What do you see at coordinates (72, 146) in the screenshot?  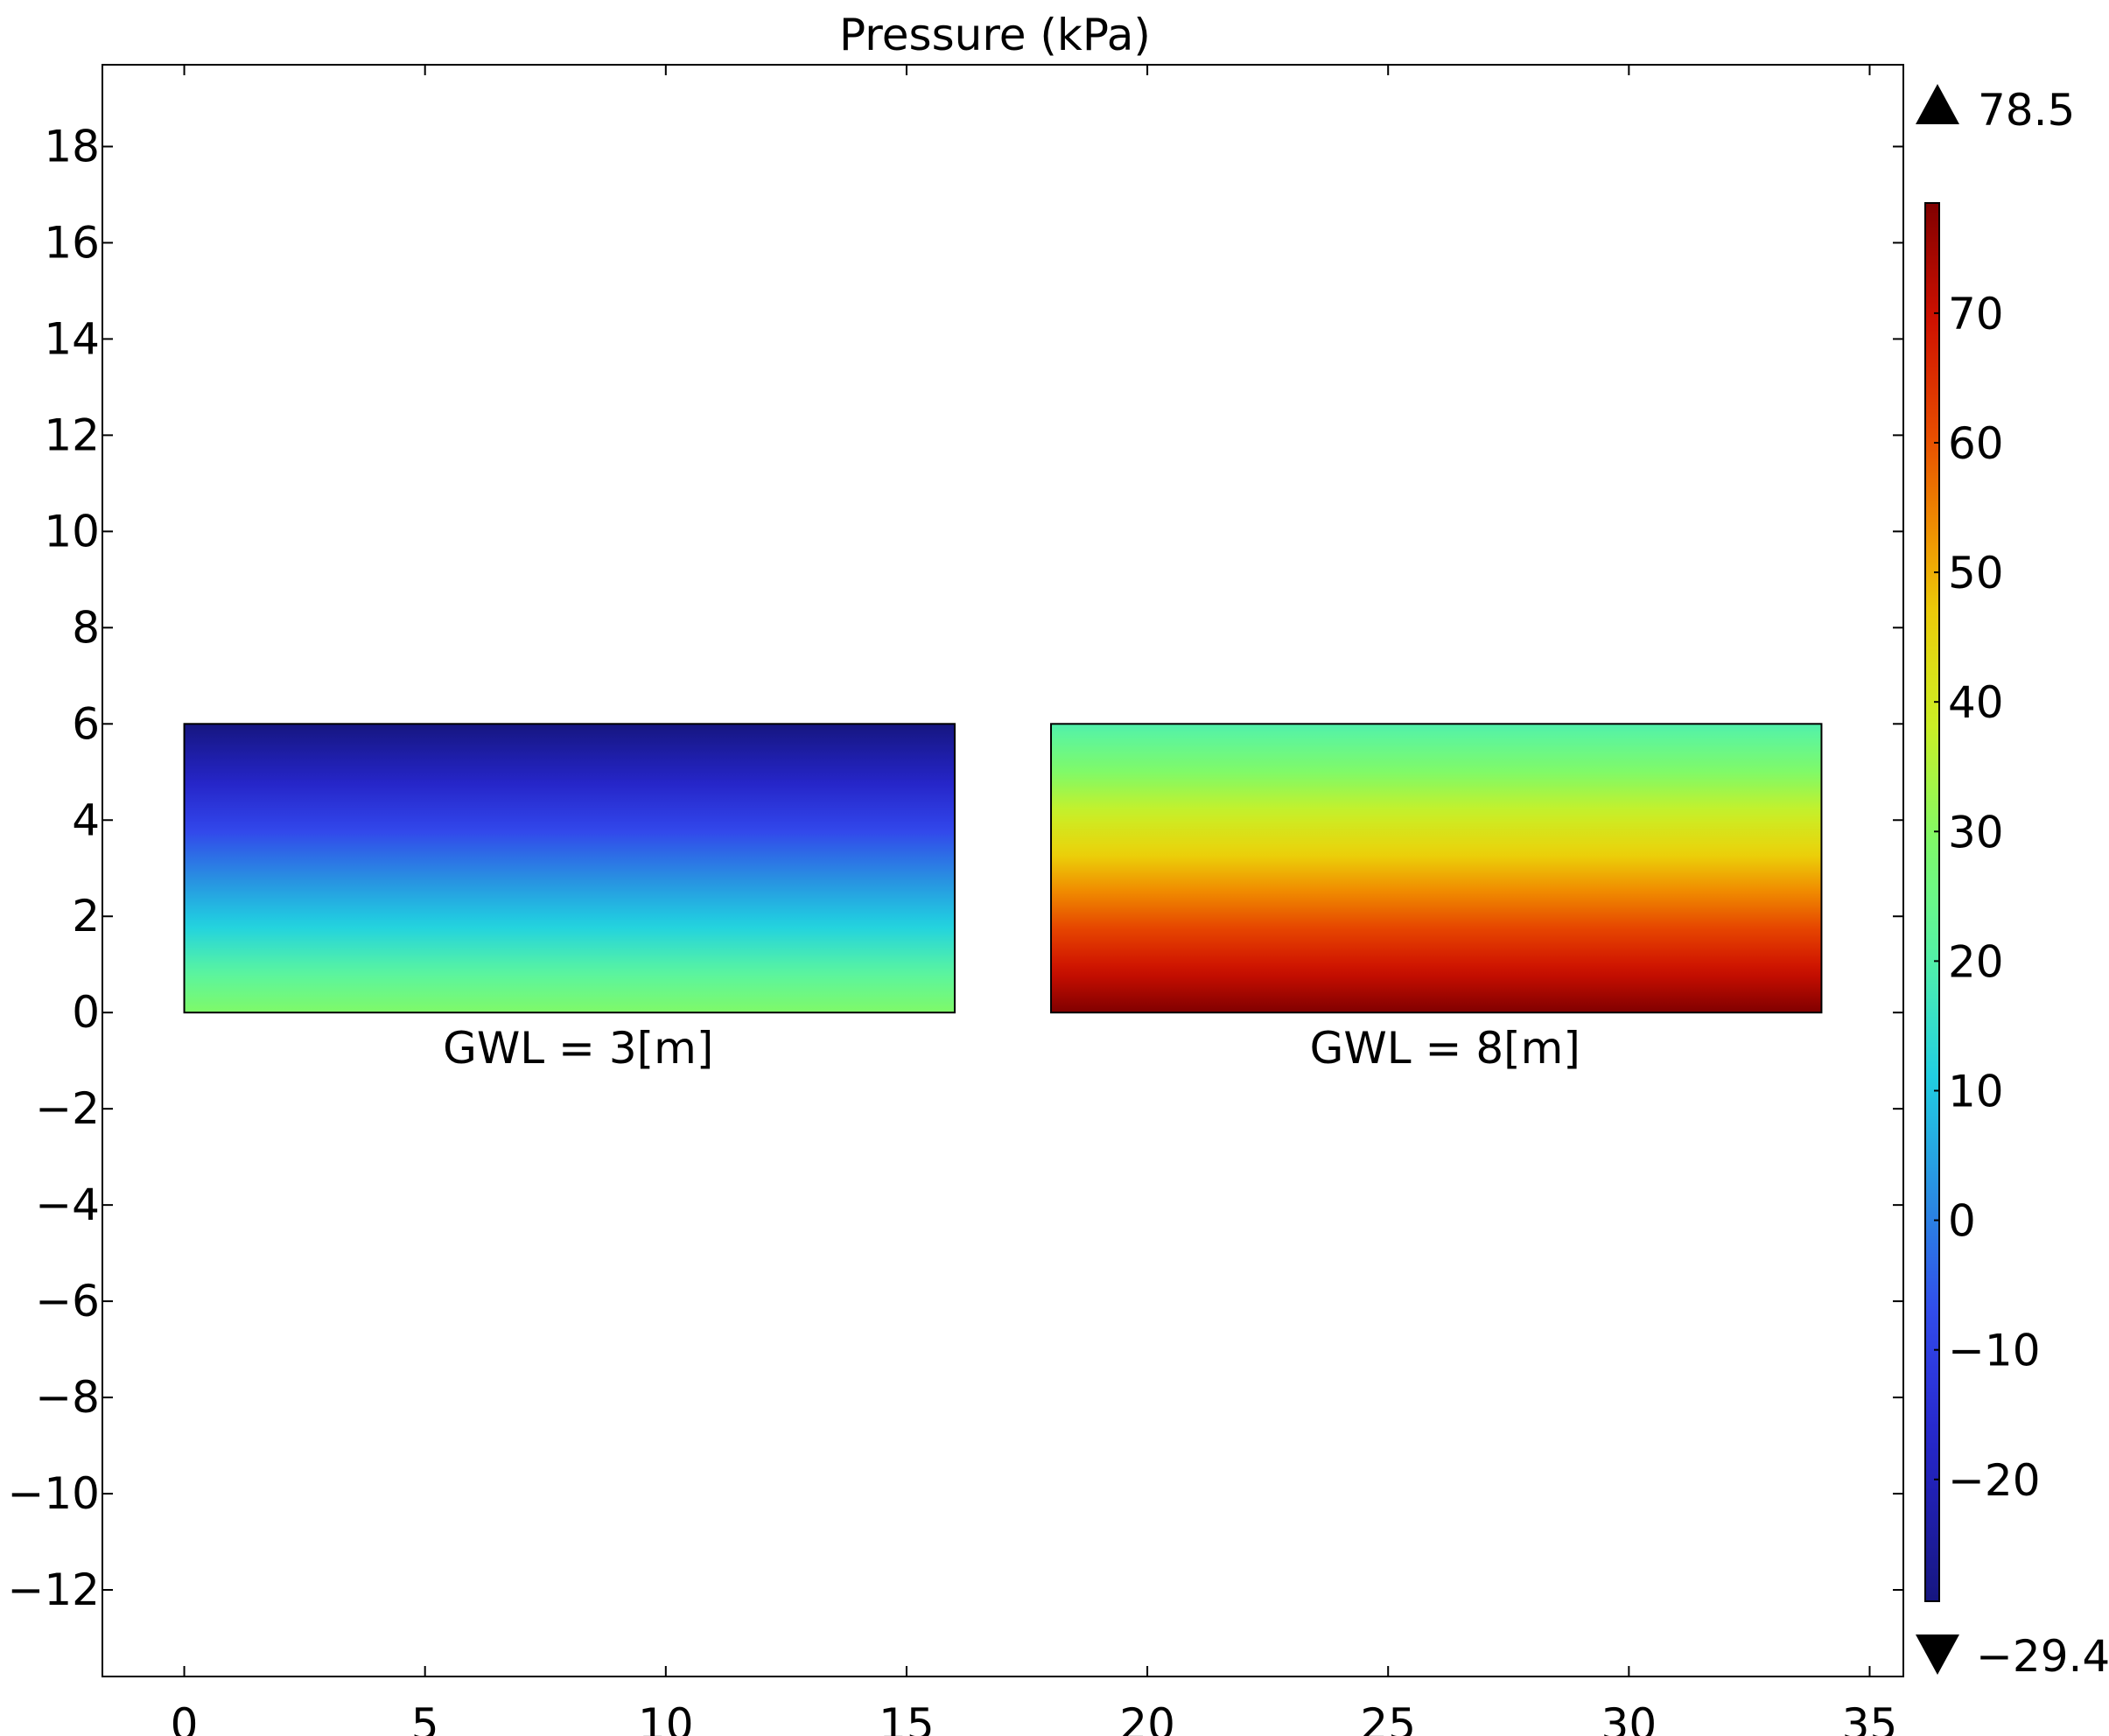 I see `y-tick-label: 18` at bounding box center [72, 146].